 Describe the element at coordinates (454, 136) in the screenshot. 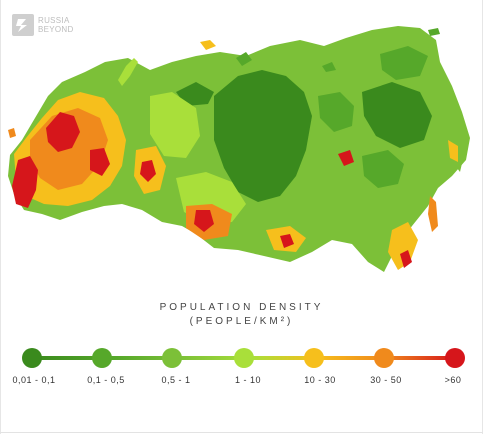

I see `map-region-kamchatka` at that location.